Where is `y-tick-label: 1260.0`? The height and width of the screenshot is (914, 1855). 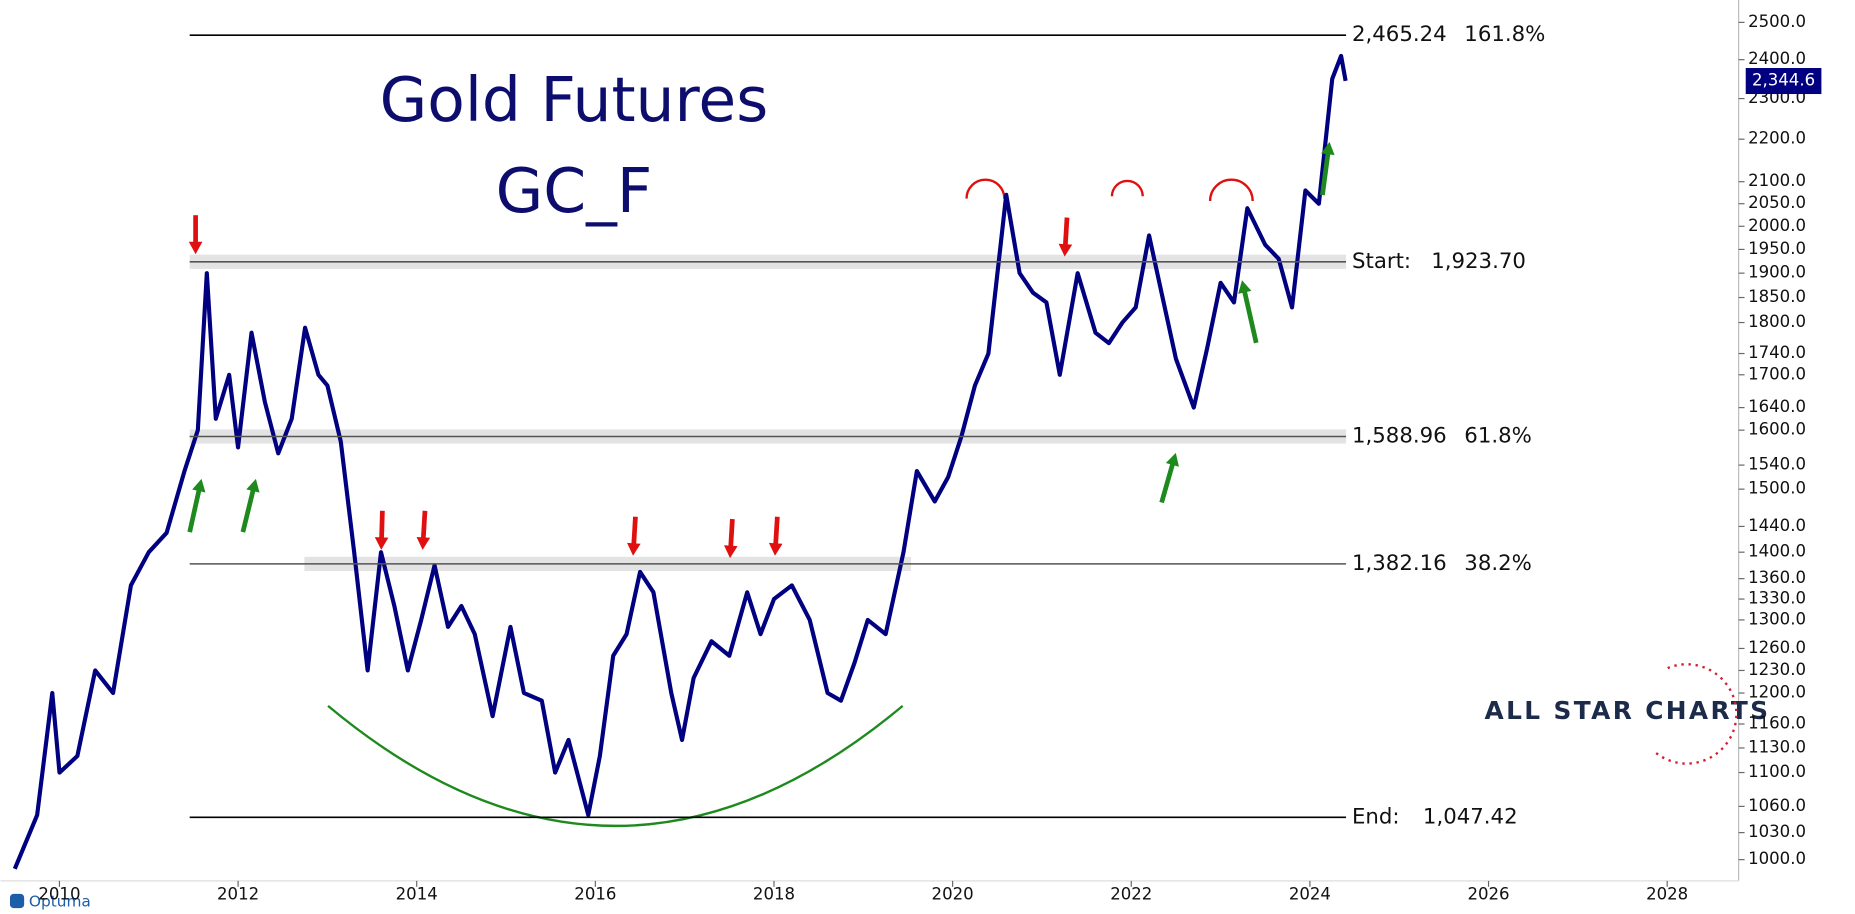
y-tick-label: 1260.0 is located at coordinates (1777, 647).